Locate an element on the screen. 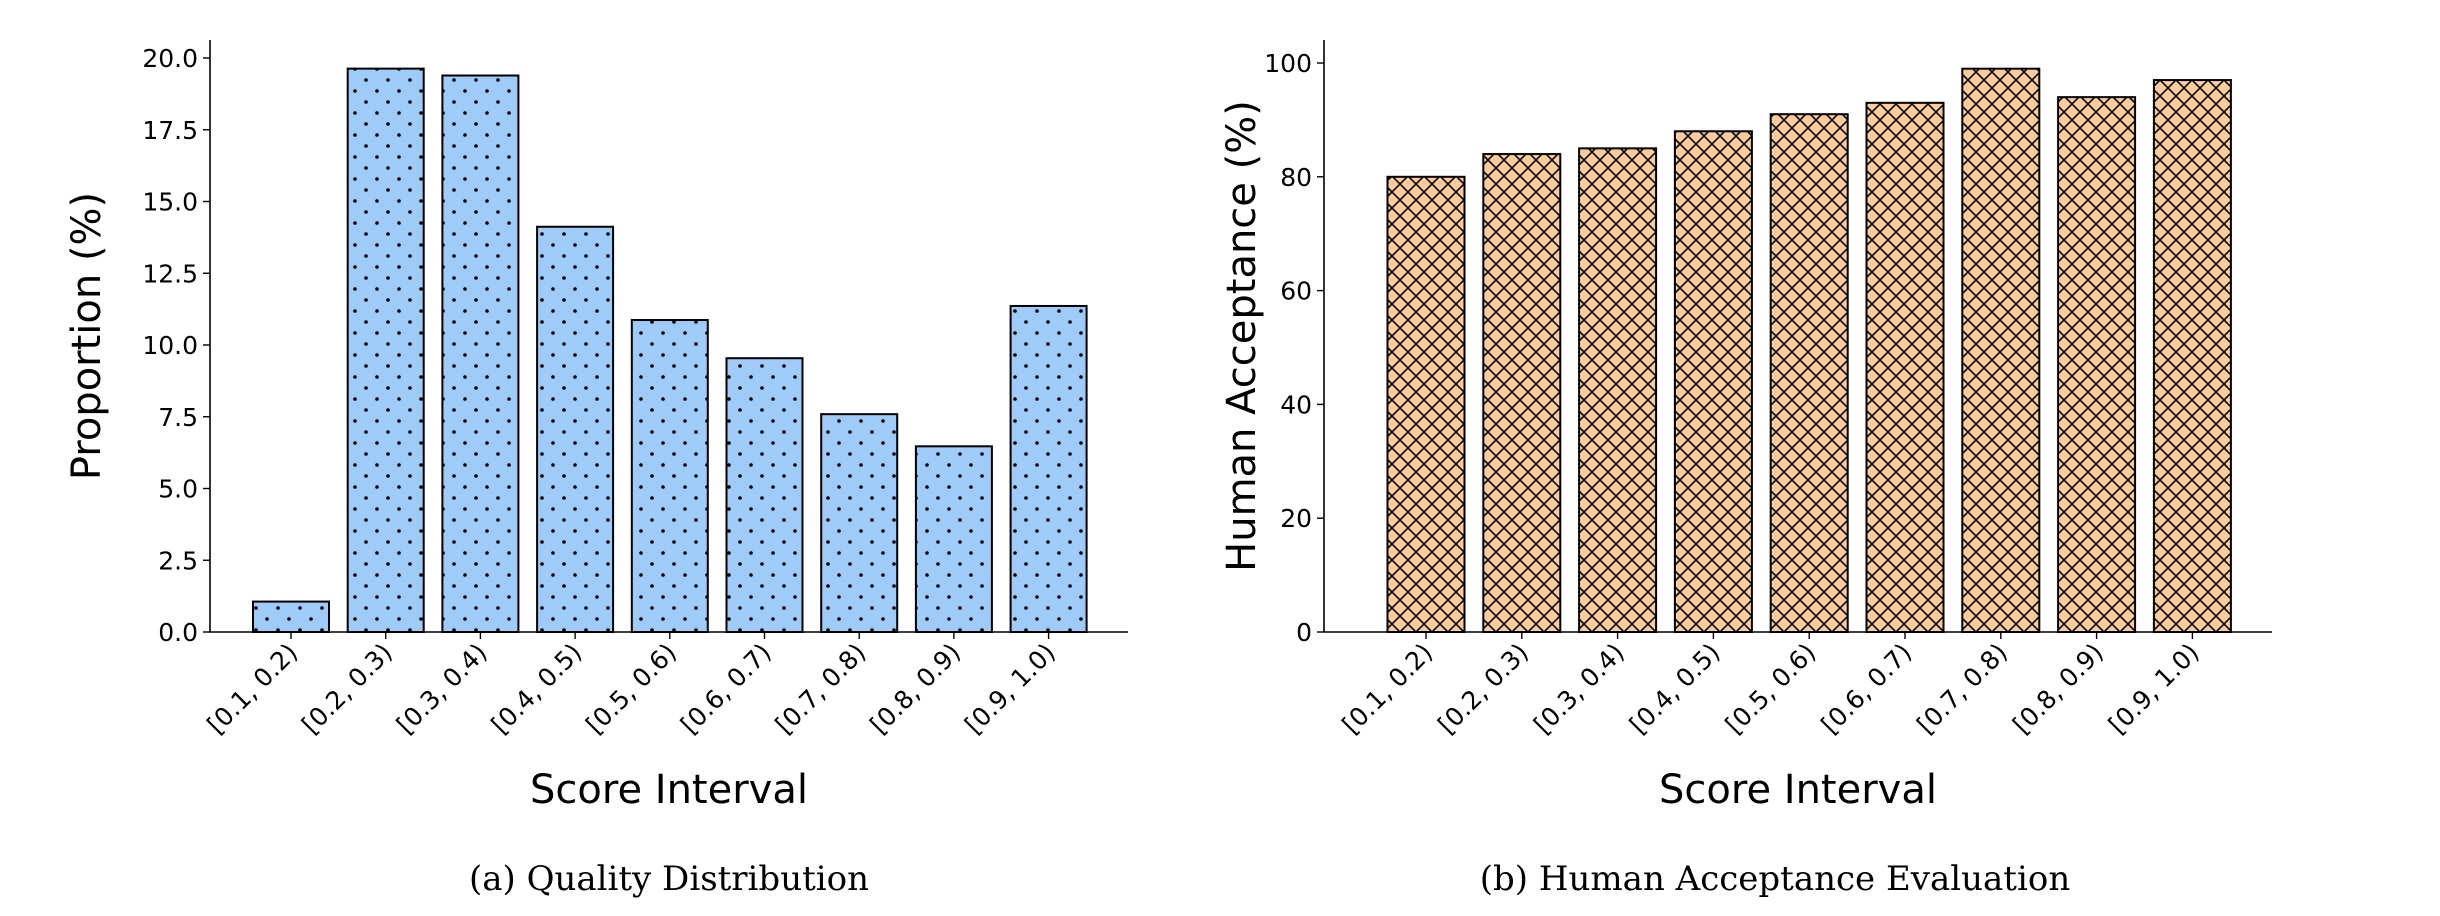  y-tick-label: 17.5 is located at coordinates (170, 130).